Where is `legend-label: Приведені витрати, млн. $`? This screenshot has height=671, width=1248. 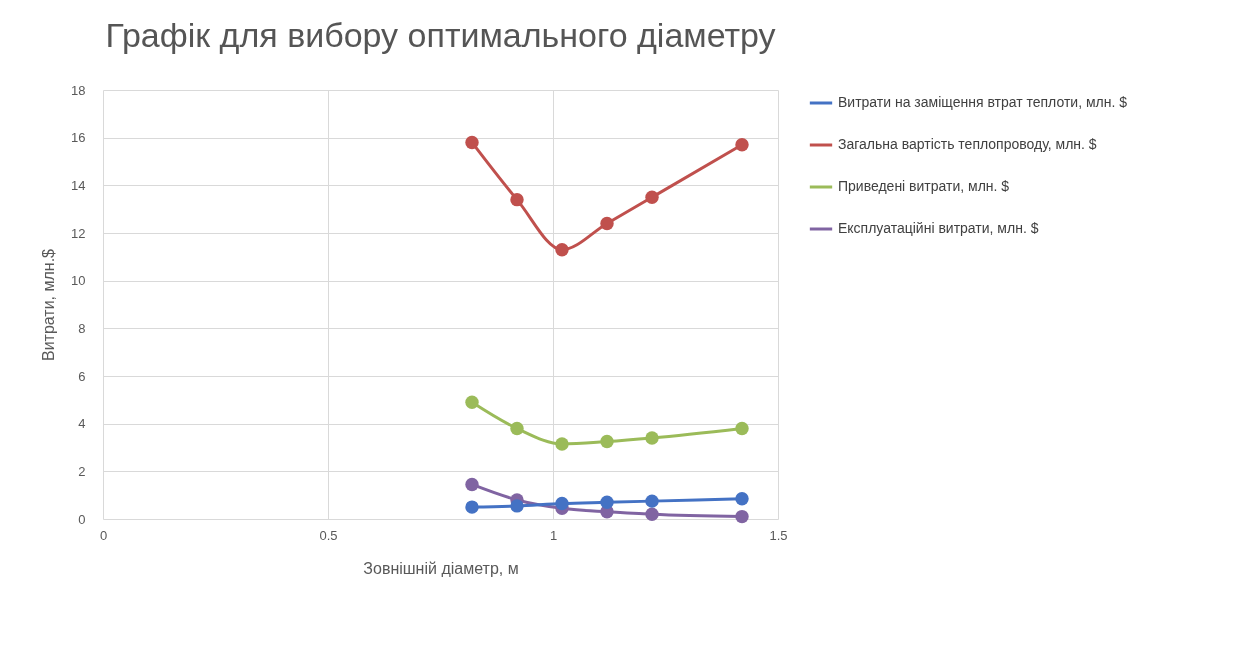 legend-label: Приведені витрати, млн. $ is located at coordinates (924, 186).